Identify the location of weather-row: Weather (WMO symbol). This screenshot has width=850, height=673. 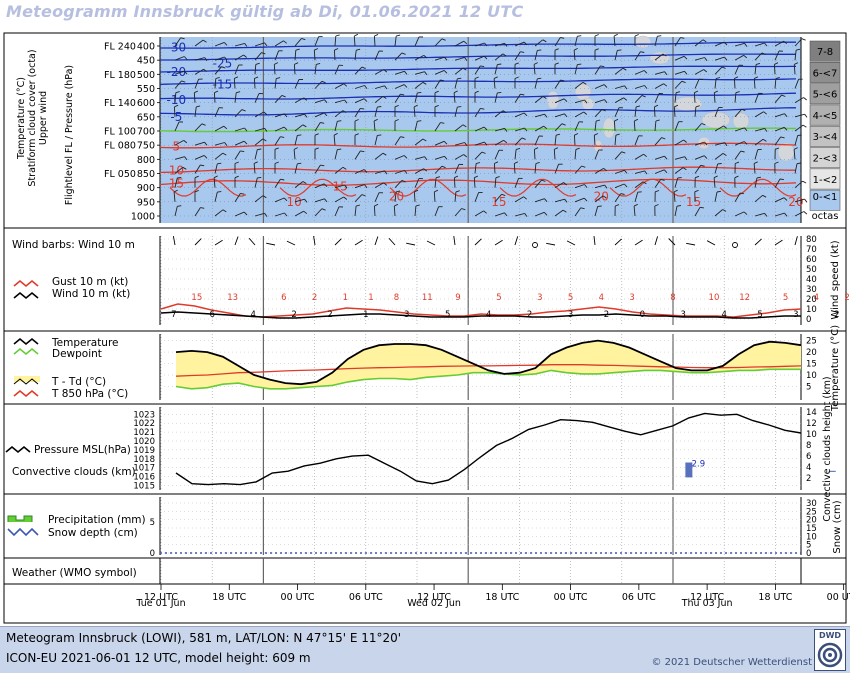
(406, 571).